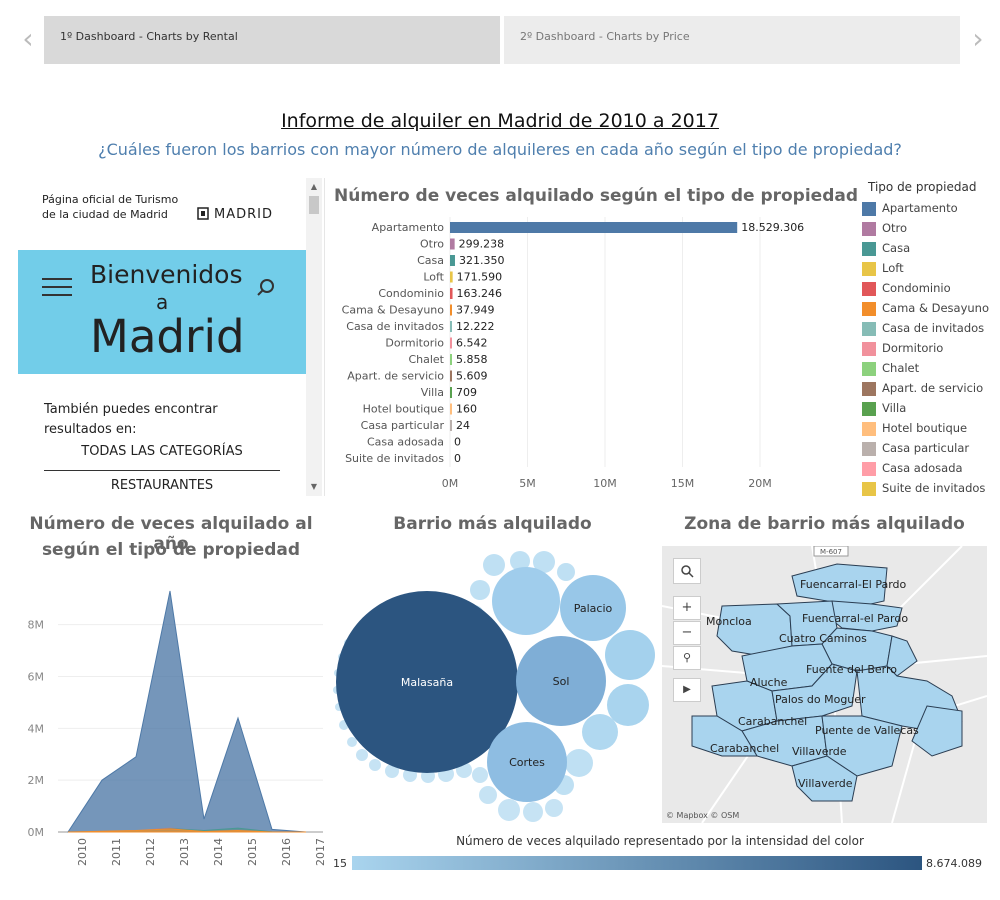  Describe the element at coordinates (162, 485) in the screenshot. I see `category-restaurants-link: RESTAURANTES` at that location.